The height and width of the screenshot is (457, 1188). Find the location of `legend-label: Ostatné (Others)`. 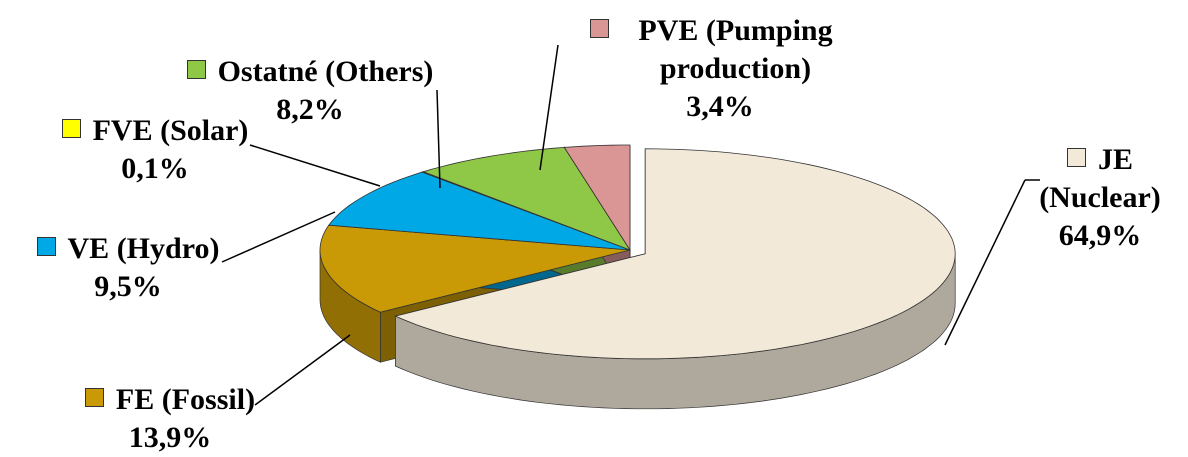

legend-label: Ostatné (Others) is located at coordinates (325, 71).